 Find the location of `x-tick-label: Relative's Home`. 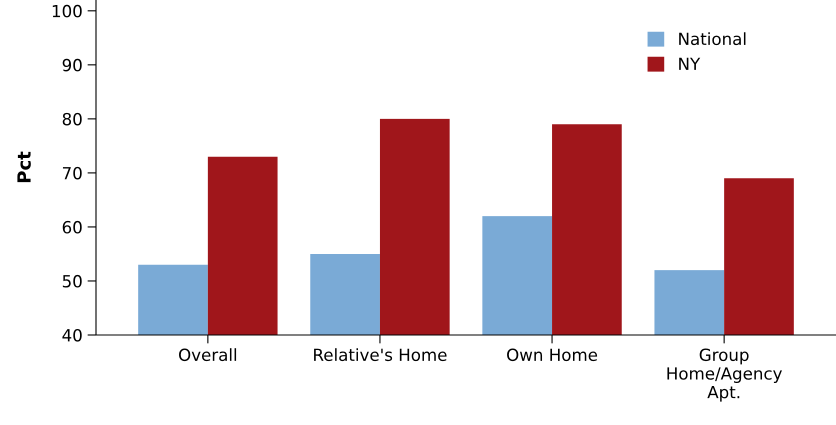

x-tick-label: Relative's Home is located at coordinates (380, 355).